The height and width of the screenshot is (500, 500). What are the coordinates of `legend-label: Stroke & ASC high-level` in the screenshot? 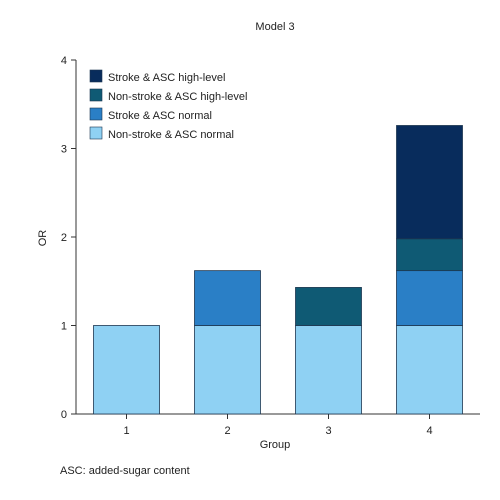 It's located at (166, 78).